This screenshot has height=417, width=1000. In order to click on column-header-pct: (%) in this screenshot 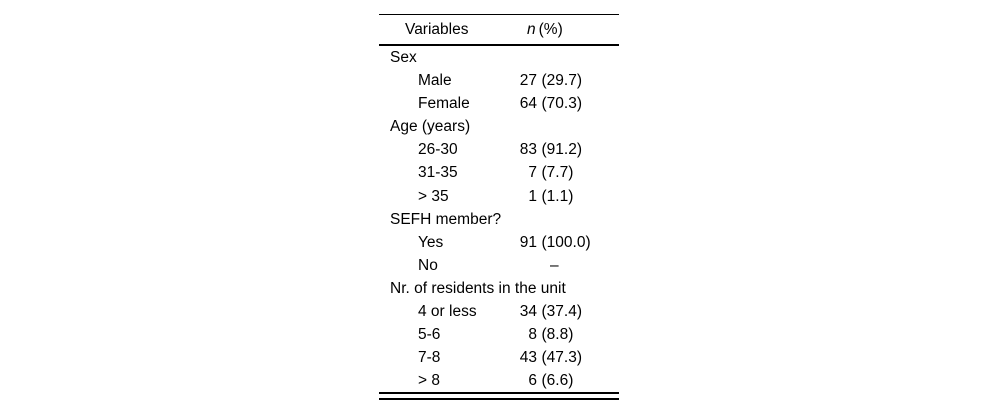, I will do `click(550, 29)`.